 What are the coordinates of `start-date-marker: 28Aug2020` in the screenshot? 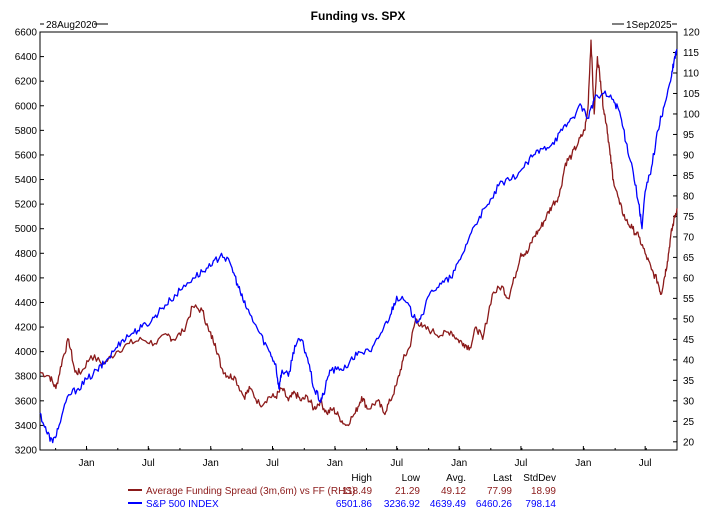 It's located at (74, 25).